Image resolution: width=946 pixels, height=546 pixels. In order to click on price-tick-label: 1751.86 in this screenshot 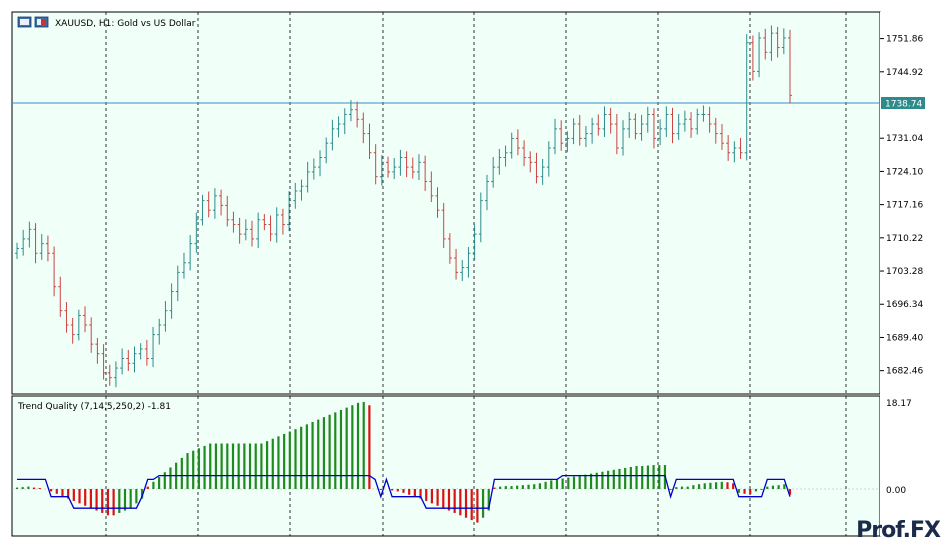, I will do `click(904, 40)`.